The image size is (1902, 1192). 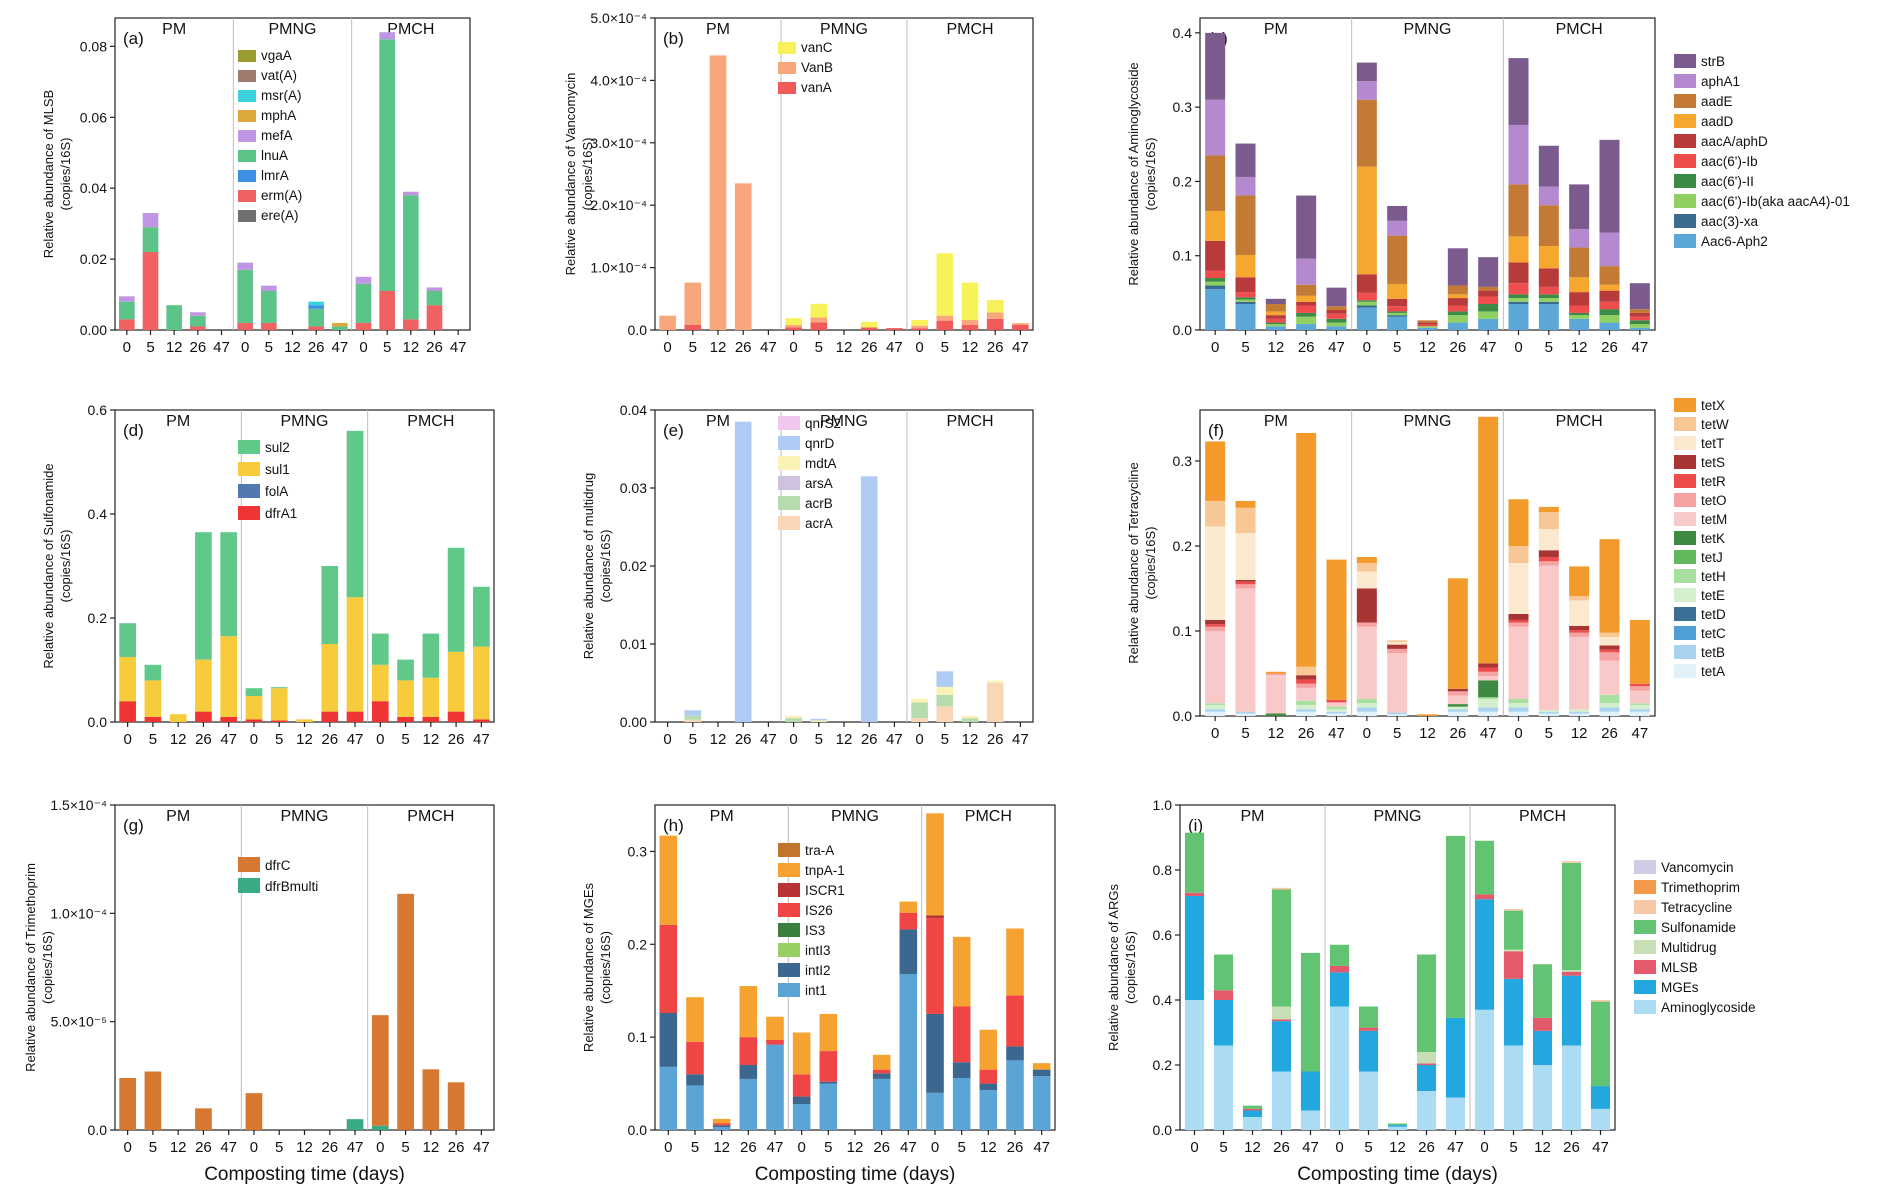 What do you see at coordinates (1579, 314) in the screenshot?
I see `bar-segment-aac-6-ii-pmch-day12` at bounding box center [1579, 314].